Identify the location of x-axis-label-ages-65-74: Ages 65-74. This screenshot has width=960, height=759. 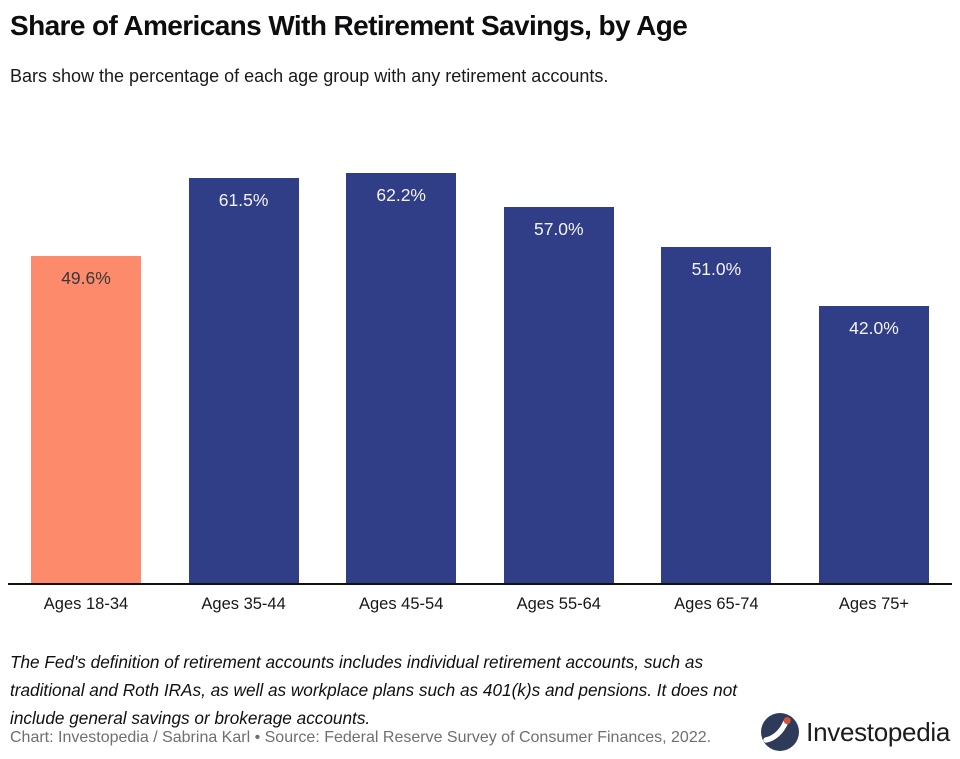
(716, 604).